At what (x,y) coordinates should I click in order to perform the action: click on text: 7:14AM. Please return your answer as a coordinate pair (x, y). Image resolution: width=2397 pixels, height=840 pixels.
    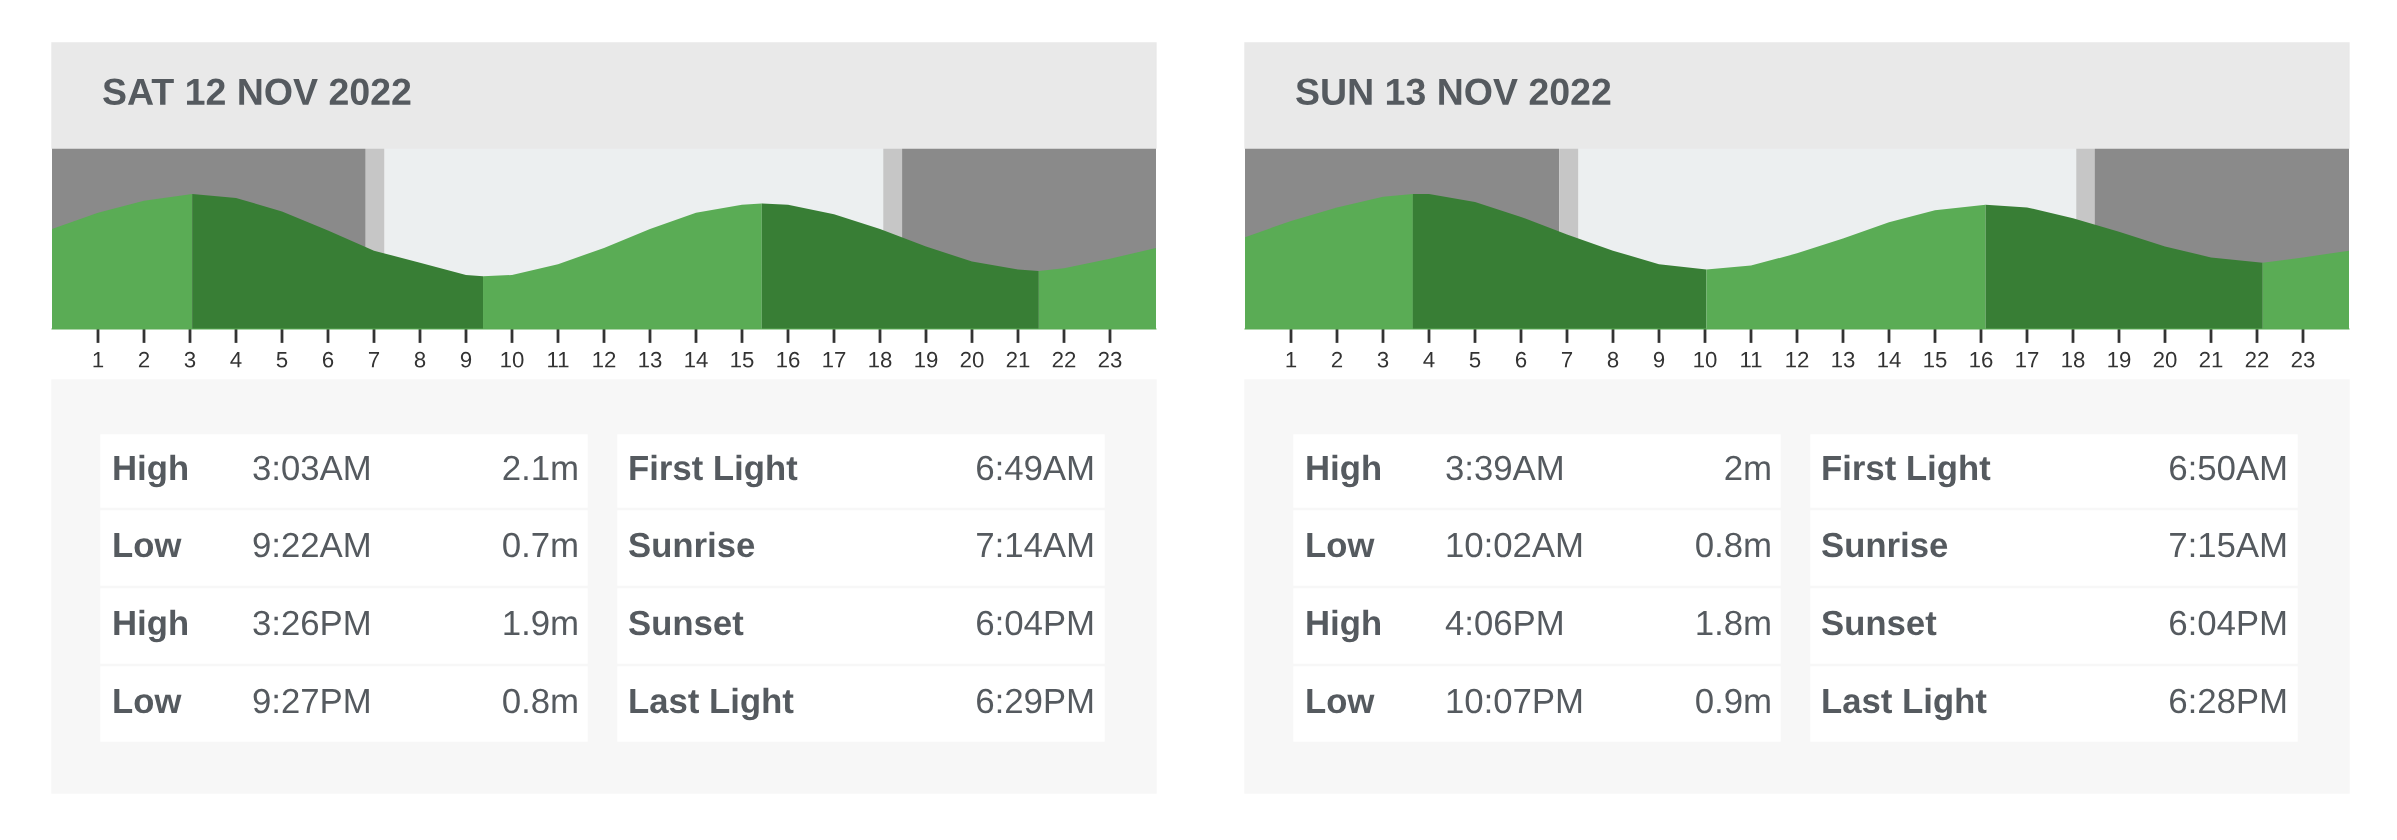
    Looking at the image, I should click on (1035, 545).